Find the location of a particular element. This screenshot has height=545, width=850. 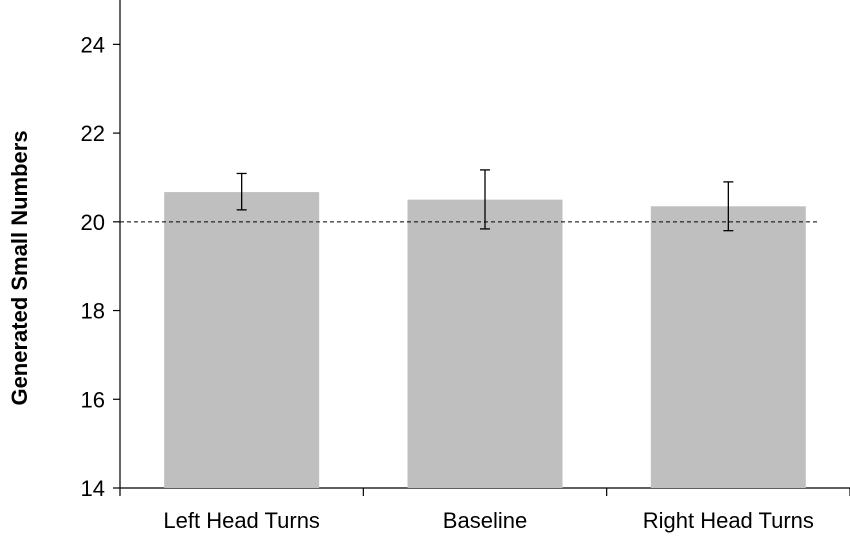

y-tick-label-14: 14 is located at coordinates (93, 488).